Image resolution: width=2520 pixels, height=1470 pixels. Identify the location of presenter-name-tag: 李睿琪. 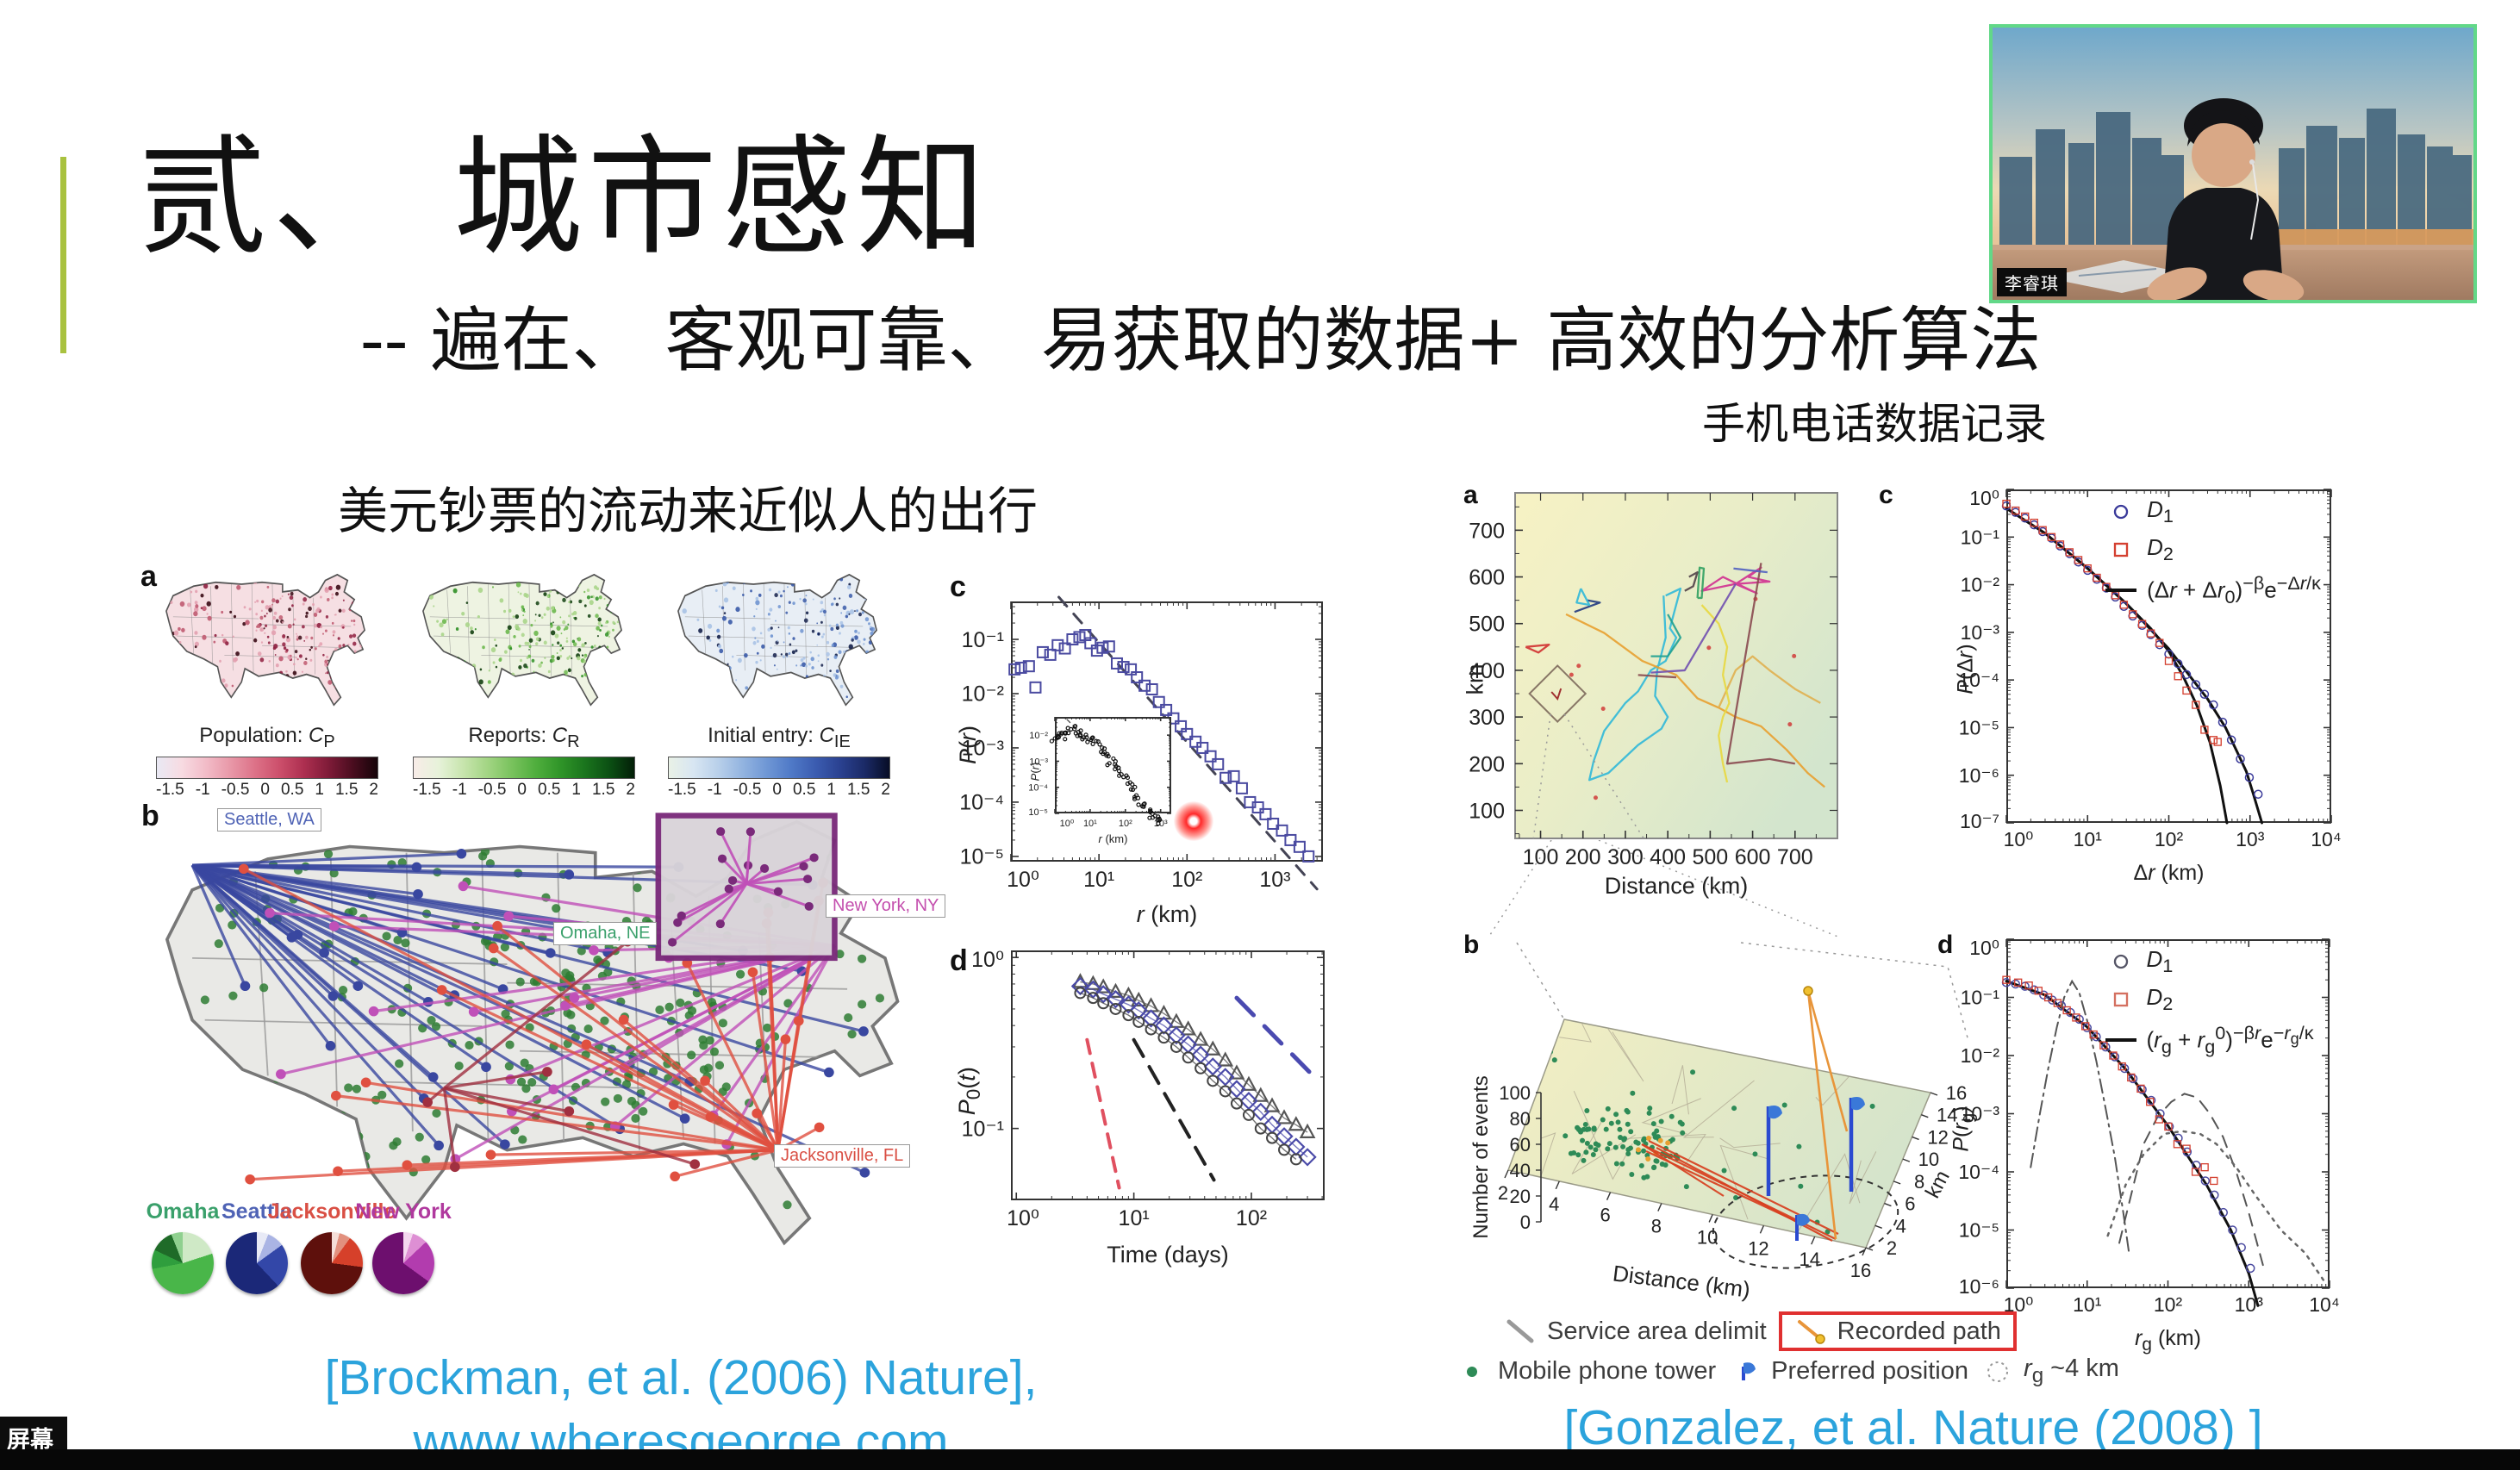
(2032, 282).